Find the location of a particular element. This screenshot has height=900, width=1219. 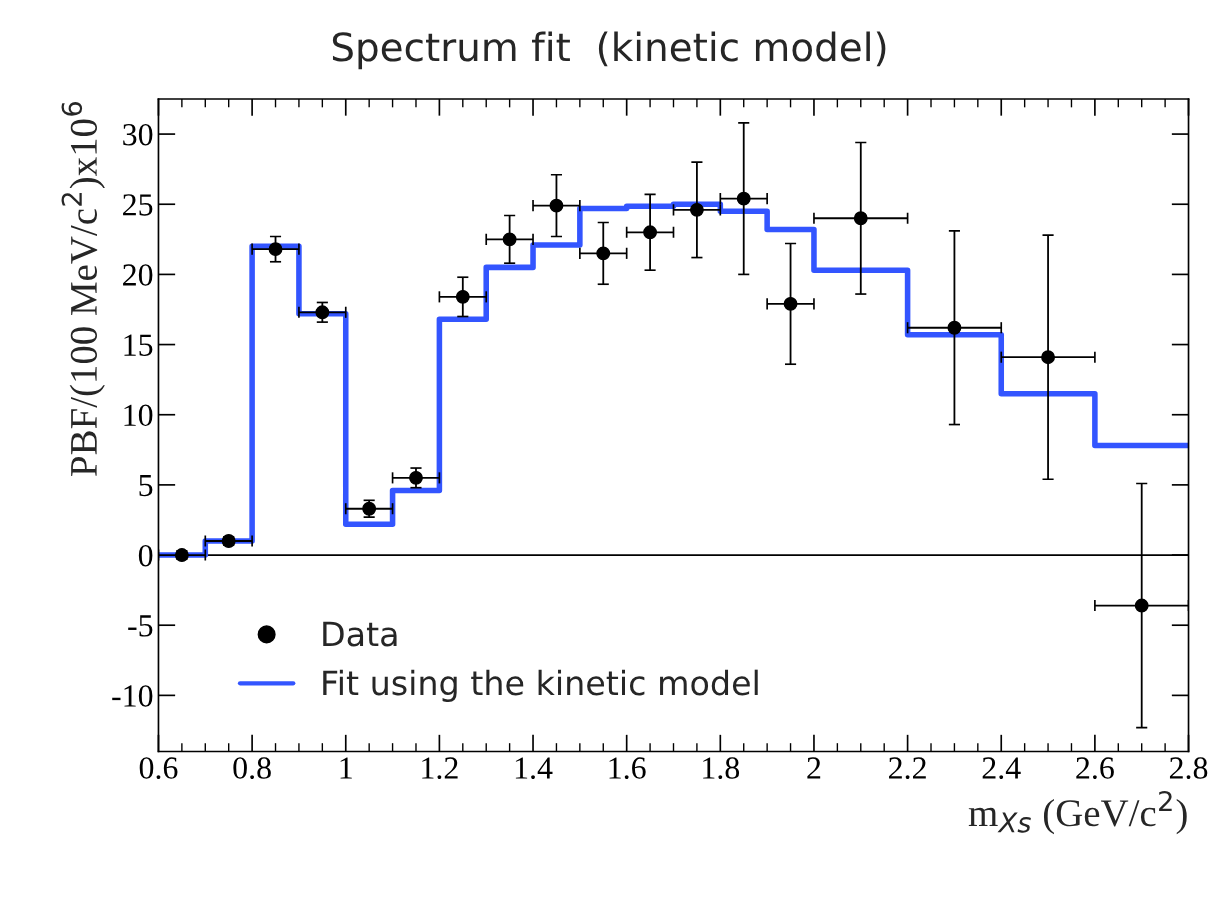

x-tick-label: 1.6 is located at coordinates (627, 768).